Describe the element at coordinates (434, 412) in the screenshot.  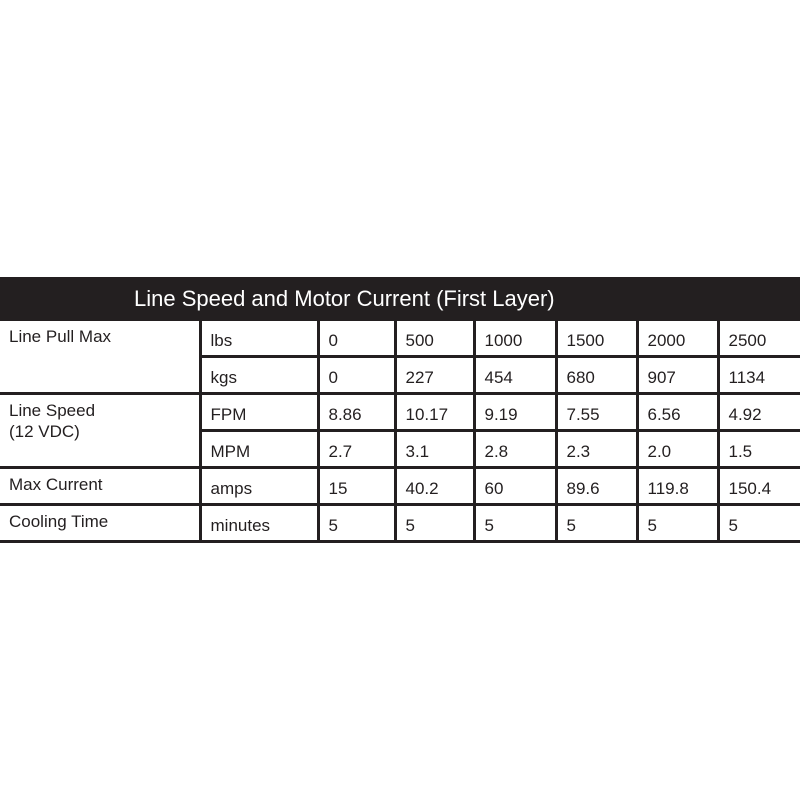
I see `value-cell: 10.17` at that location.